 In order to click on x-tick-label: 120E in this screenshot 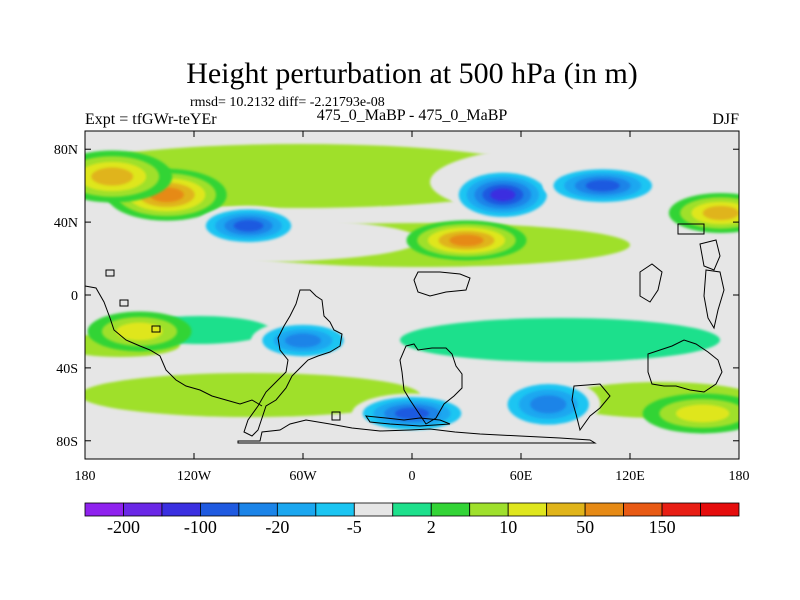, I will do `click(630, 476)`.